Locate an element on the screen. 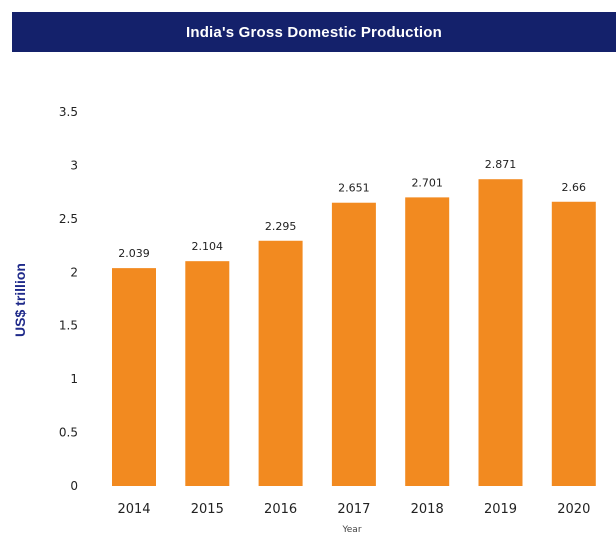 The width and height of the screenshot is (616, 535). x-tick-label-2014: 2014 is located at coordinates (133, 509).